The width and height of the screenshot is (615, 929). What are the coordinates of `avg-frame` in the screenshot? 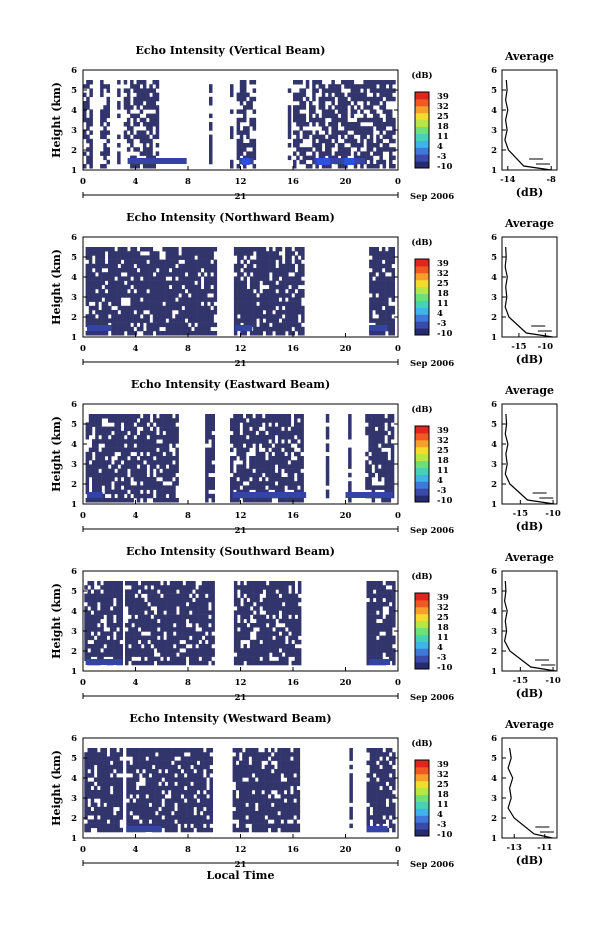 It's located at (529, 287).